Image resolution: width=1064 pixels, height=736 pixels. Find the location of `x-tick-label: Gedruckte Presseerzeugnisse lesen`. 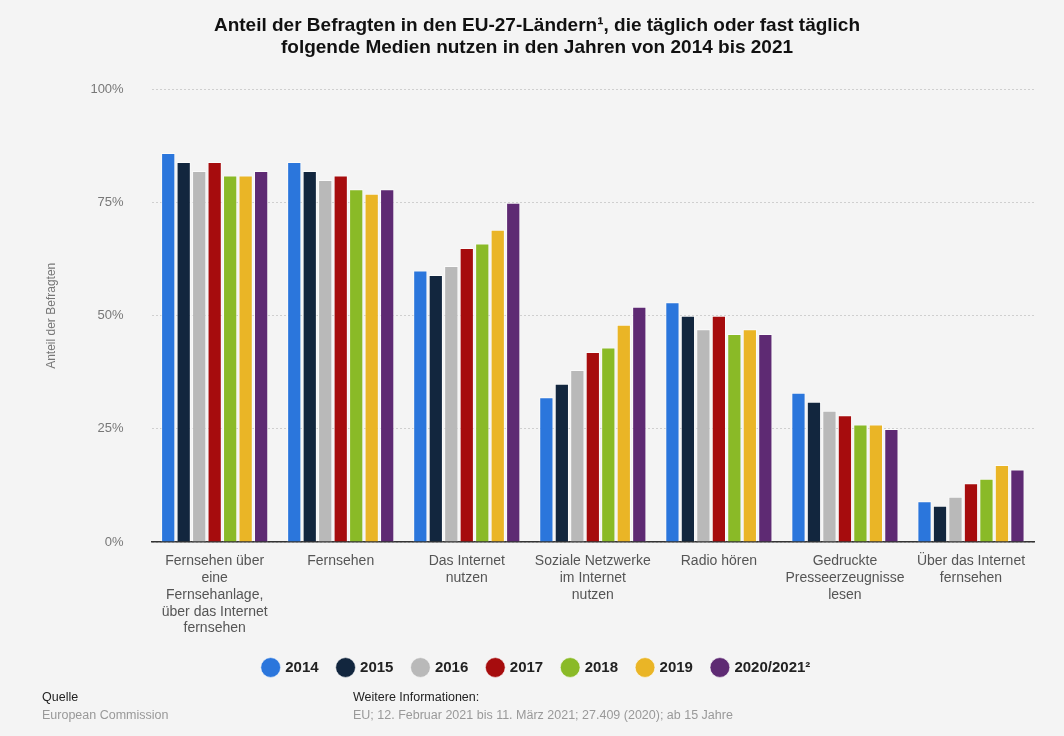

x-tick-label: Gedruckte Presseerzeugnisse lesen is located at coordinates (845, 577).